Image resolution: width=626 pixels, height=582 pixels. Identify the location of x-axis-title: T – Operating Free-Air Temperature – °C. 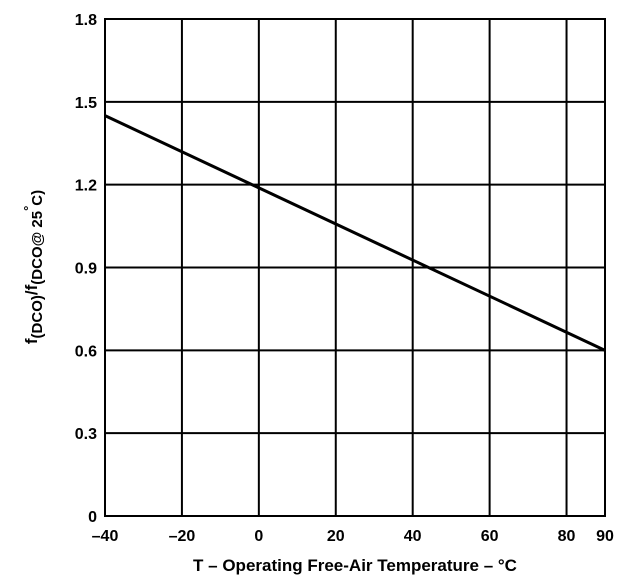
(355, 565).